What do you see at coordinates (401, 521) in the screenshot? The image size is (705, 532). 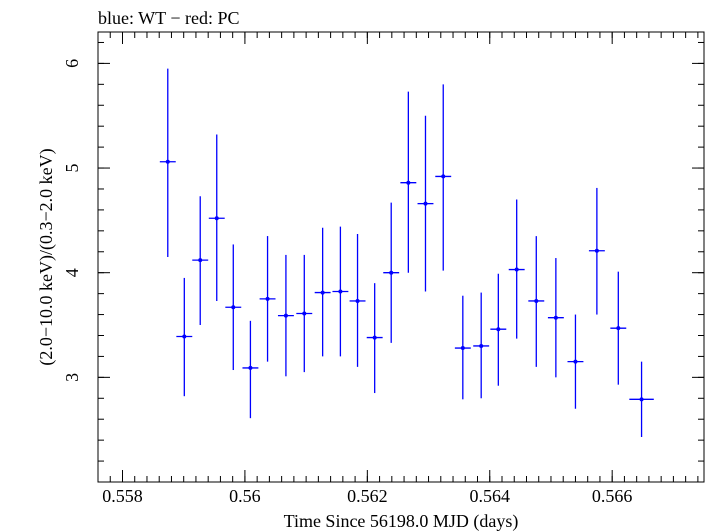 I see `x-axis-label: Time Since 56198.0 MJD (days)` at bounding box center [401, 521].